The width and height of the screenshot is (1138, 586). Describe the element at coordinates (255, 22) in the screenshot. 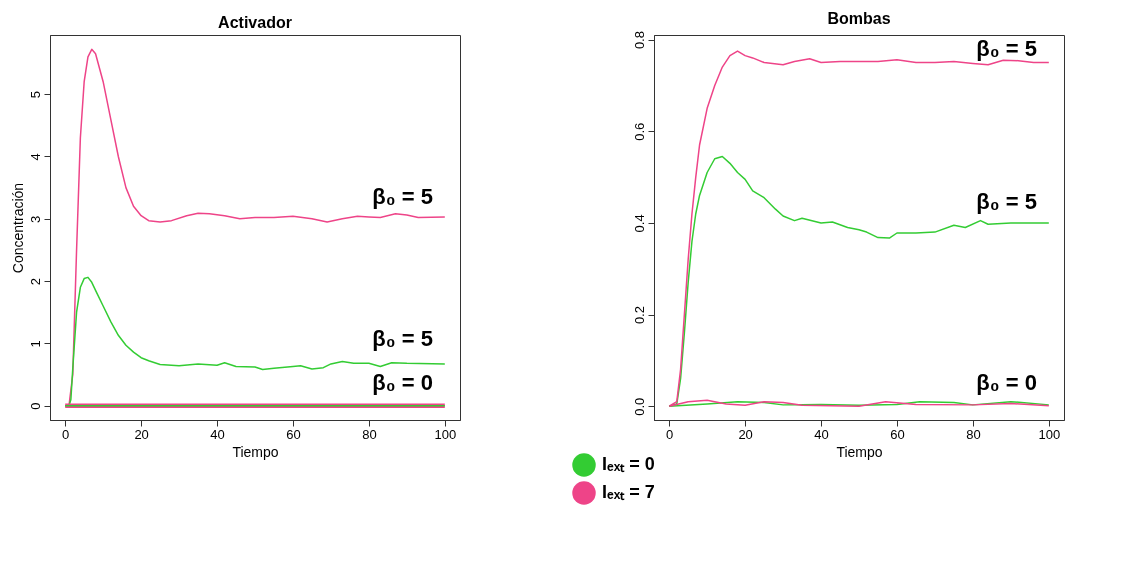

I see `chart-title: Activador` at that location.